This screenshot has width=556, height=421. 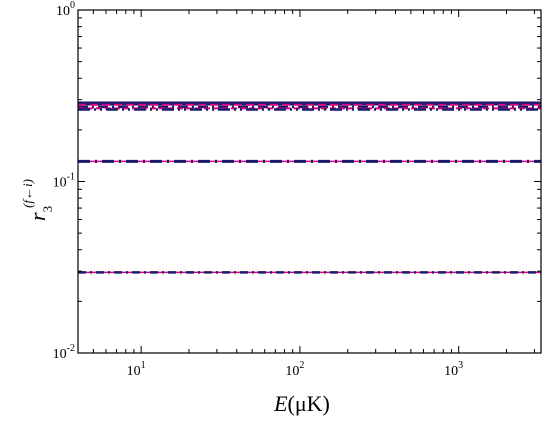 I want to click on y-tick-label: 10⁻¹, so click(x=64, y=181).